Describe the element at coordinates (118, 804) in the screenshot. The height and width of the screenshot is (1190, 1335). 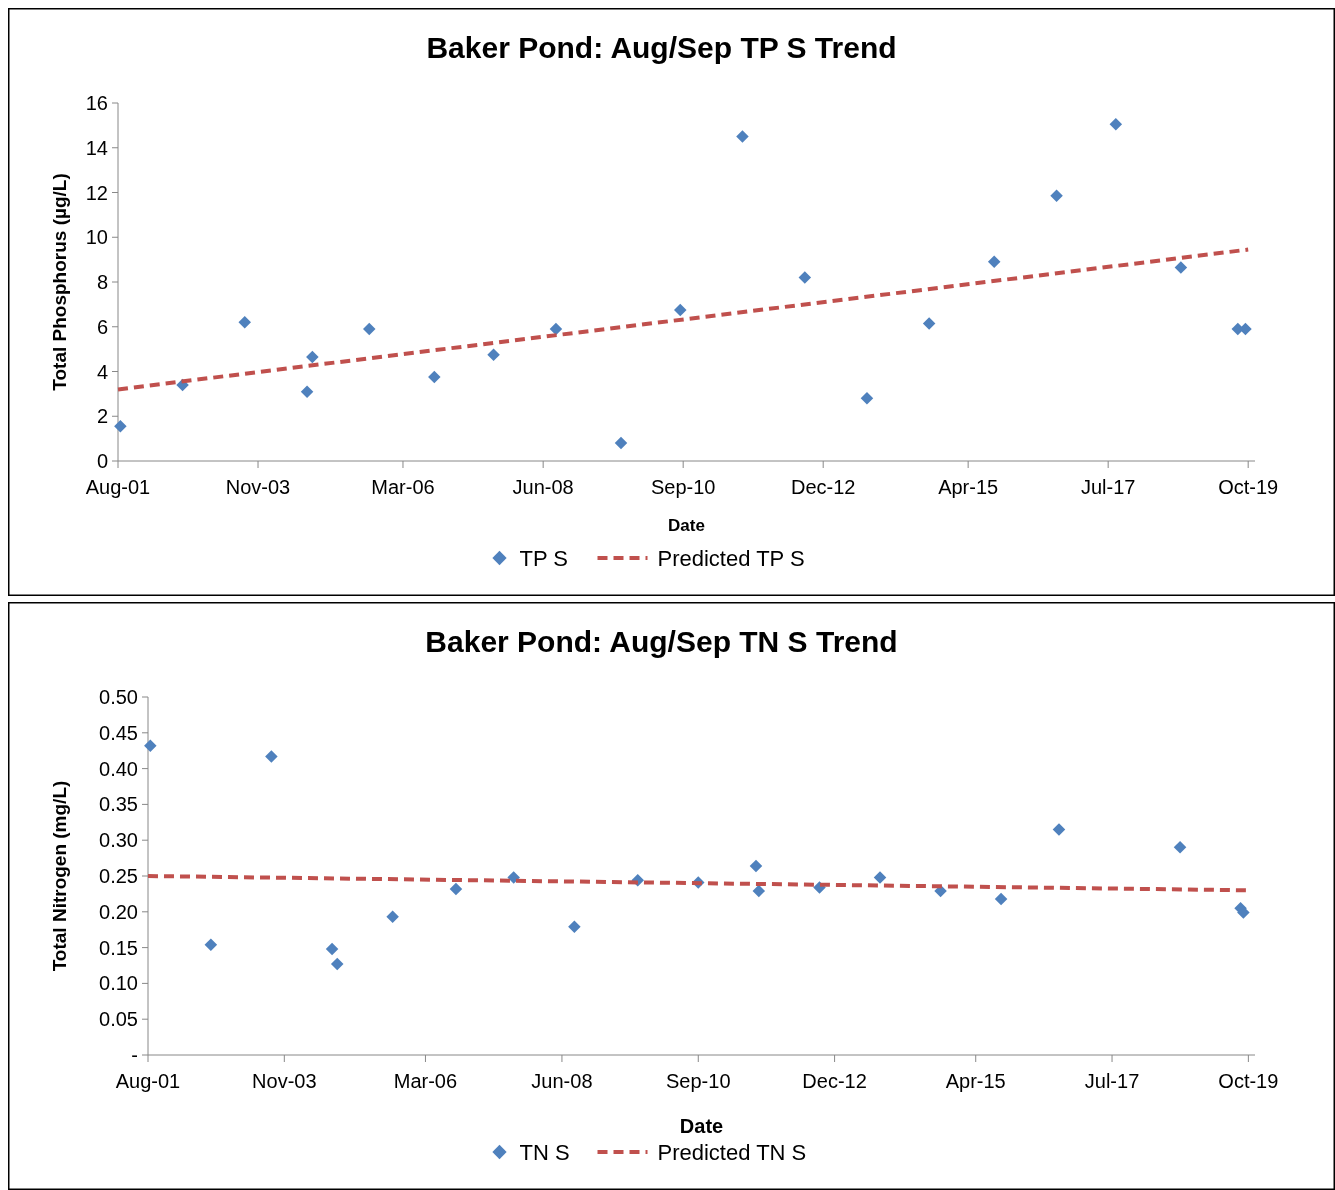
I see `y-tick-label: 0.35` at that location.